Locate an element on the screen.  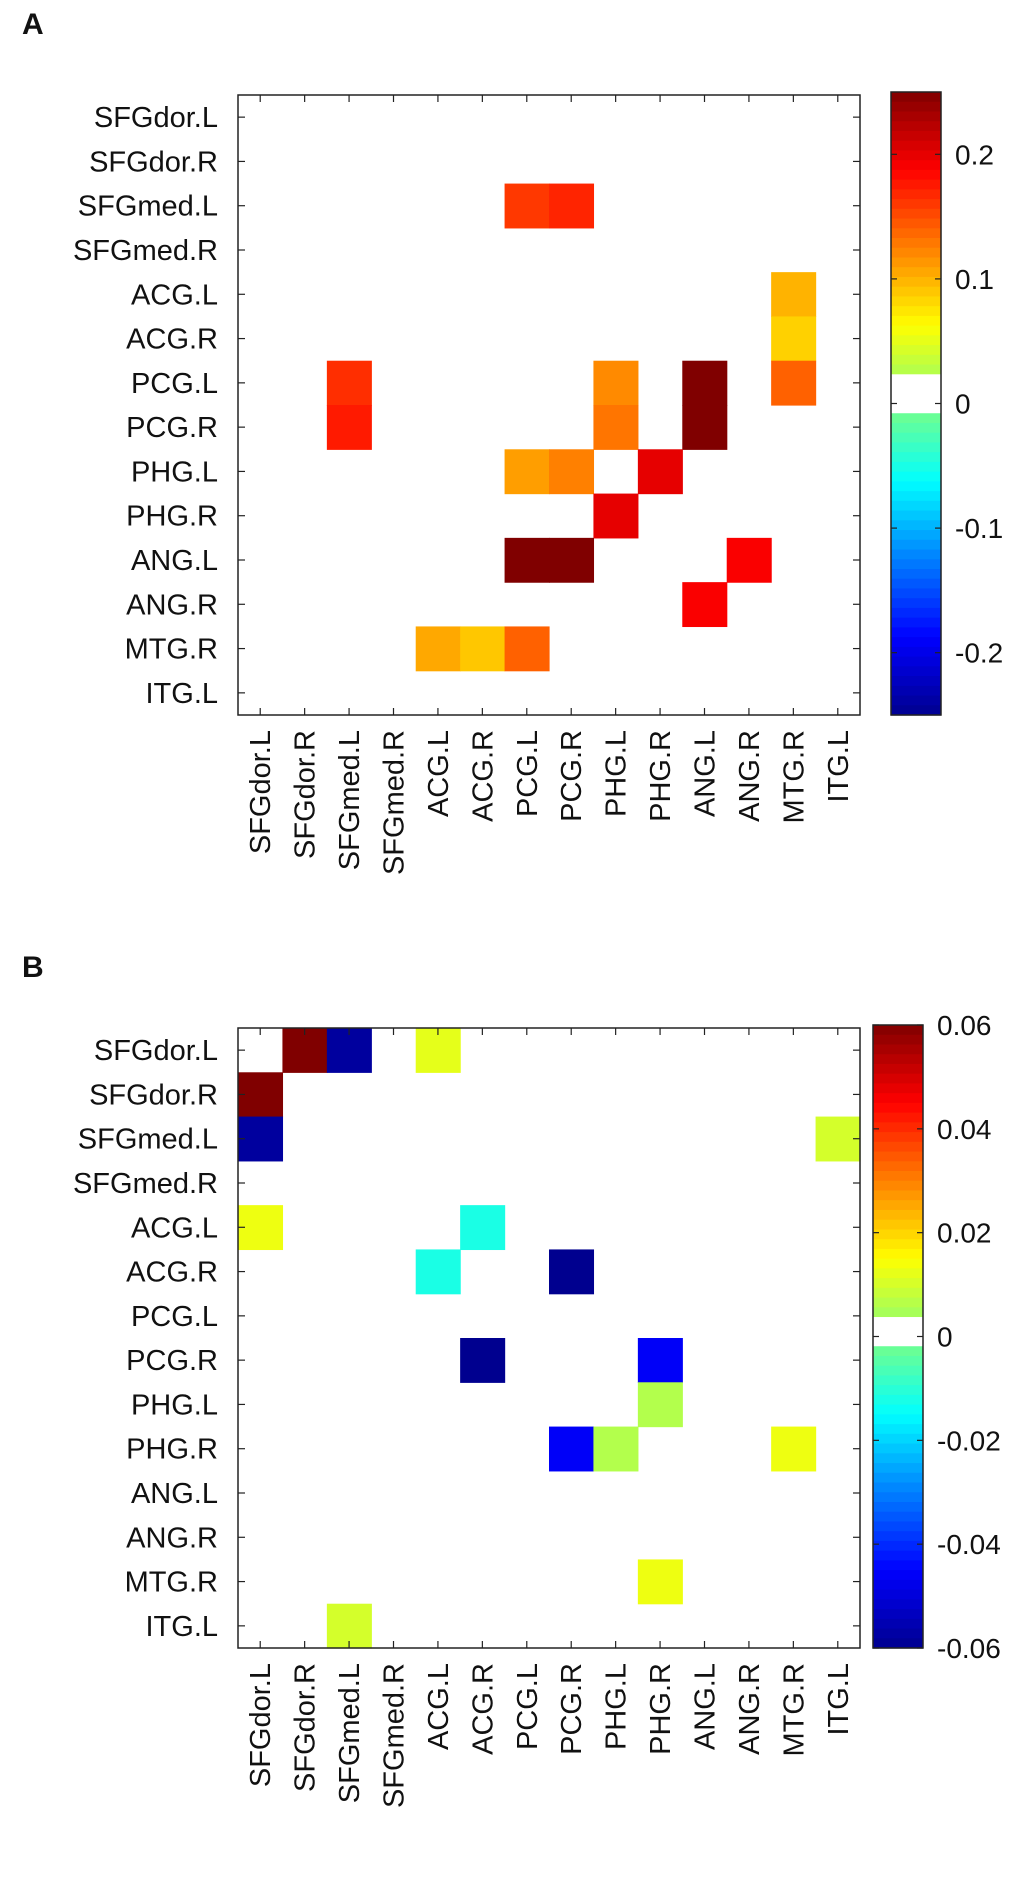
y-tick-label: PCG.L is located at coordinates (174, 384).